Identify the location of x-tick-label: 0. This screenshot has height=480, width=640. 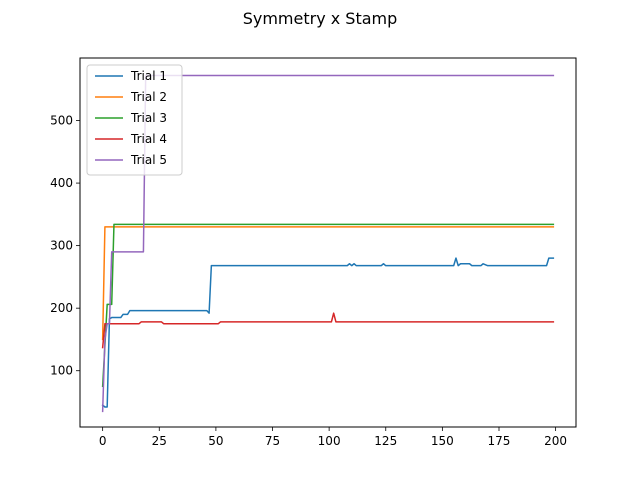
(103, 441).